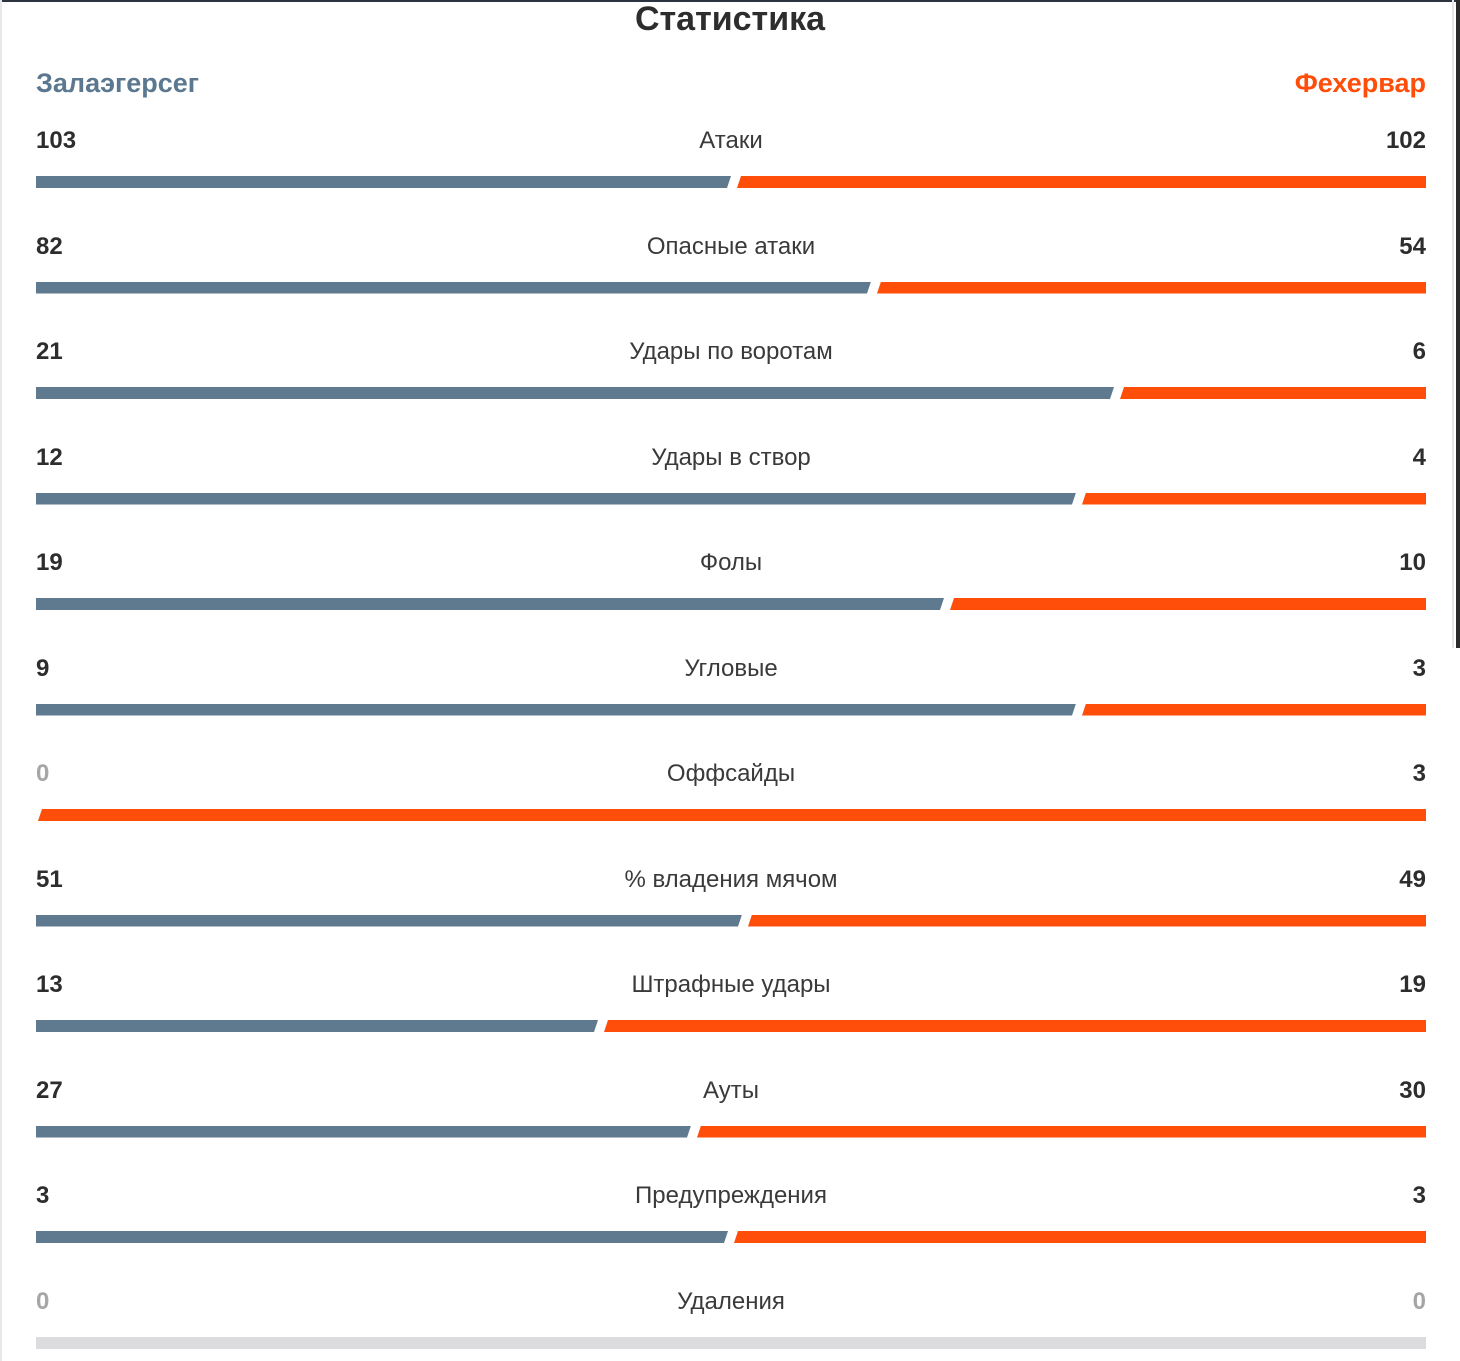 This screenshot has height=1361, width=1460. I want to click on window-top-edge, so click(730, 1).